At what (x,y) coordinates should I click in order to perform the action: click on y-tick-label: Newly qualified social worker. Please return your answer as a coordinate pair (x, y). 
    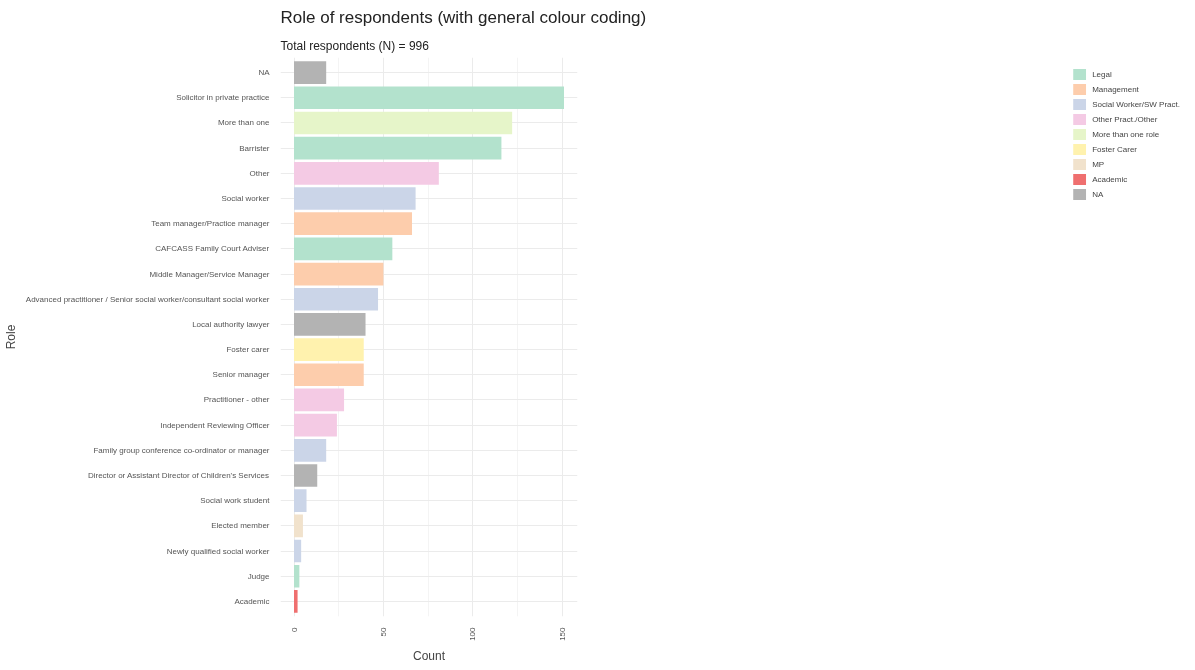
    Looking at the image, I should click on (218, 551).